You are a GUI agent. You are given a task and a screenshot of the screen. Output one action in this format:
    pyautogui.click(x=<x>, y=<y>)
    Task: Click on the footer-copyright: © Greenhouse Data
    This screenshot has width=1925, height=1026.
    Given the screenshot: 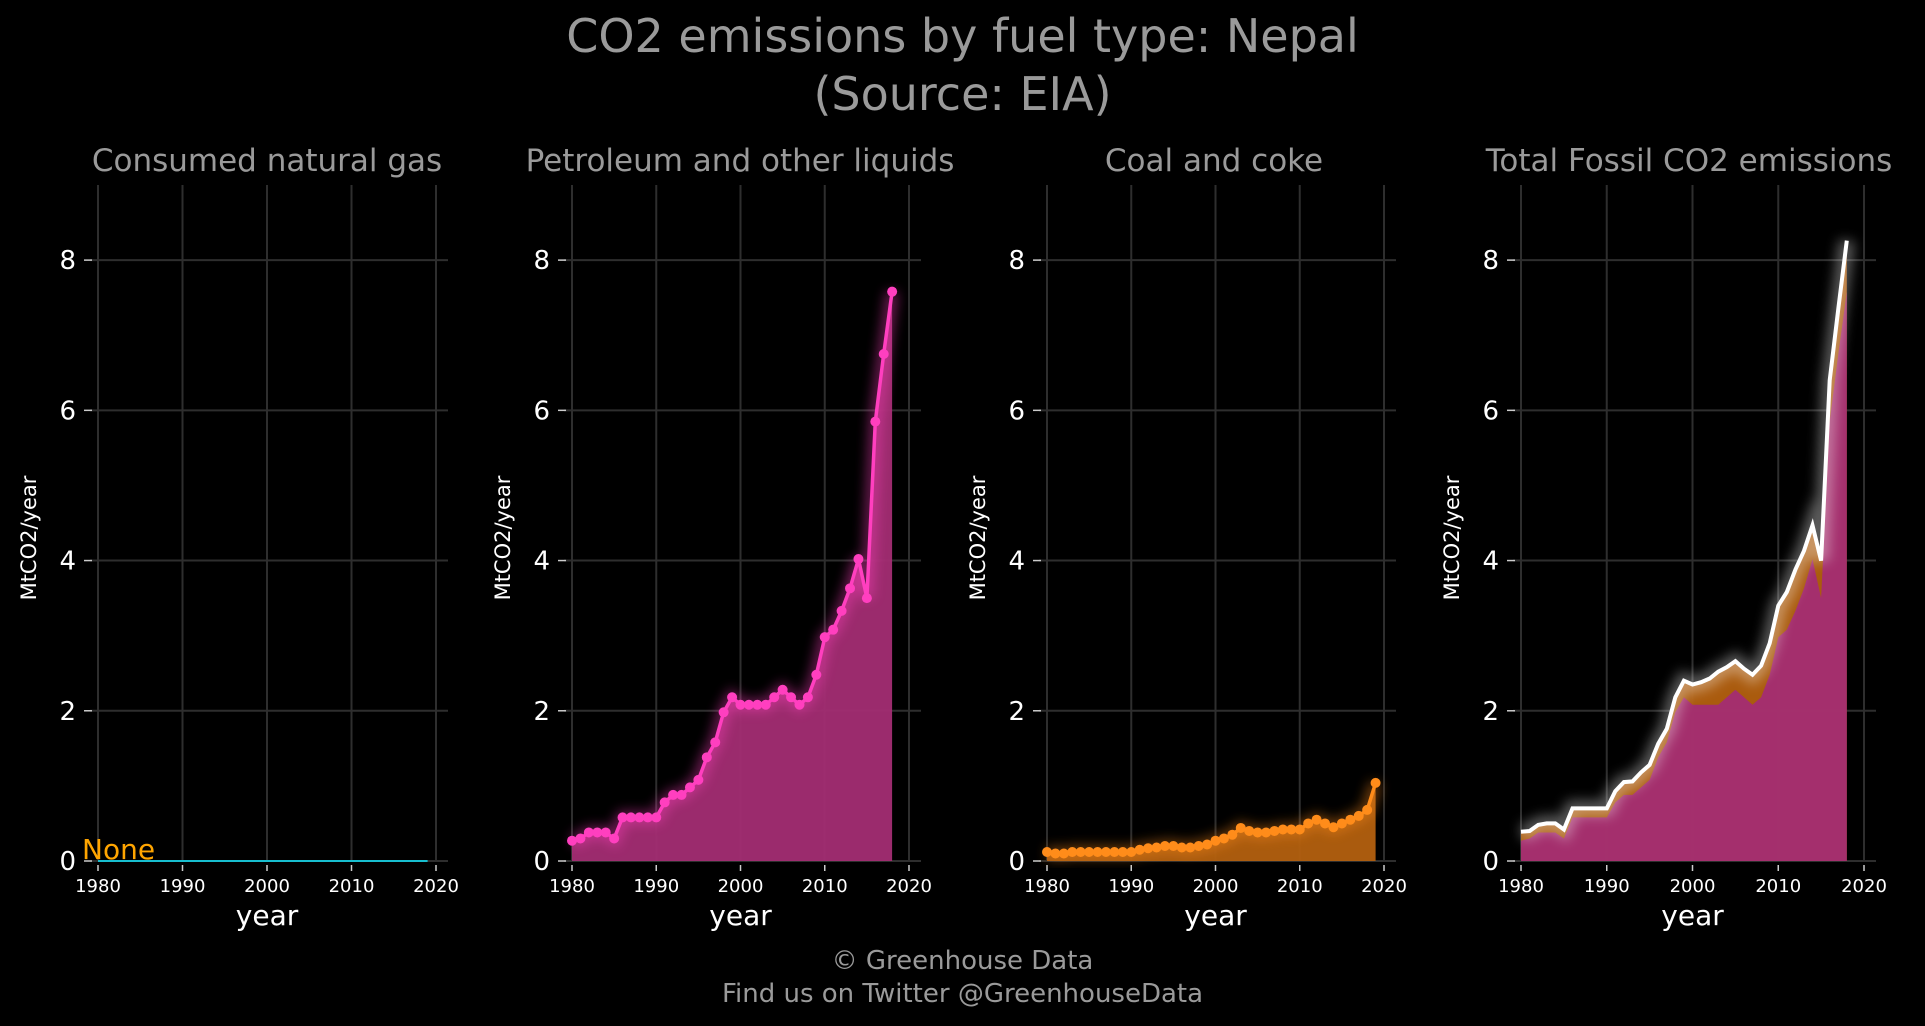 What is the action you would take?
    pyautogui.click(x=962, y=961)
    